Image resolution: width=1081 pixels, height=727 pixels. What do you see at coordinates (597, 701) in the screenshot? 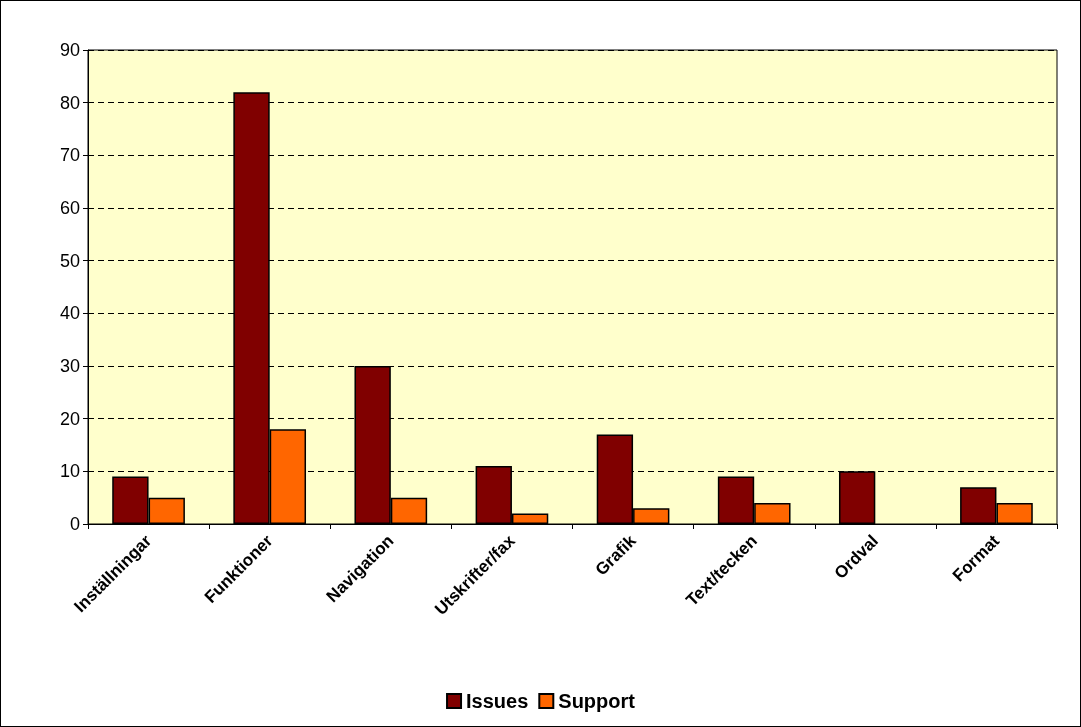
I see `legend-label: Support` at bounding box center [597, 701].